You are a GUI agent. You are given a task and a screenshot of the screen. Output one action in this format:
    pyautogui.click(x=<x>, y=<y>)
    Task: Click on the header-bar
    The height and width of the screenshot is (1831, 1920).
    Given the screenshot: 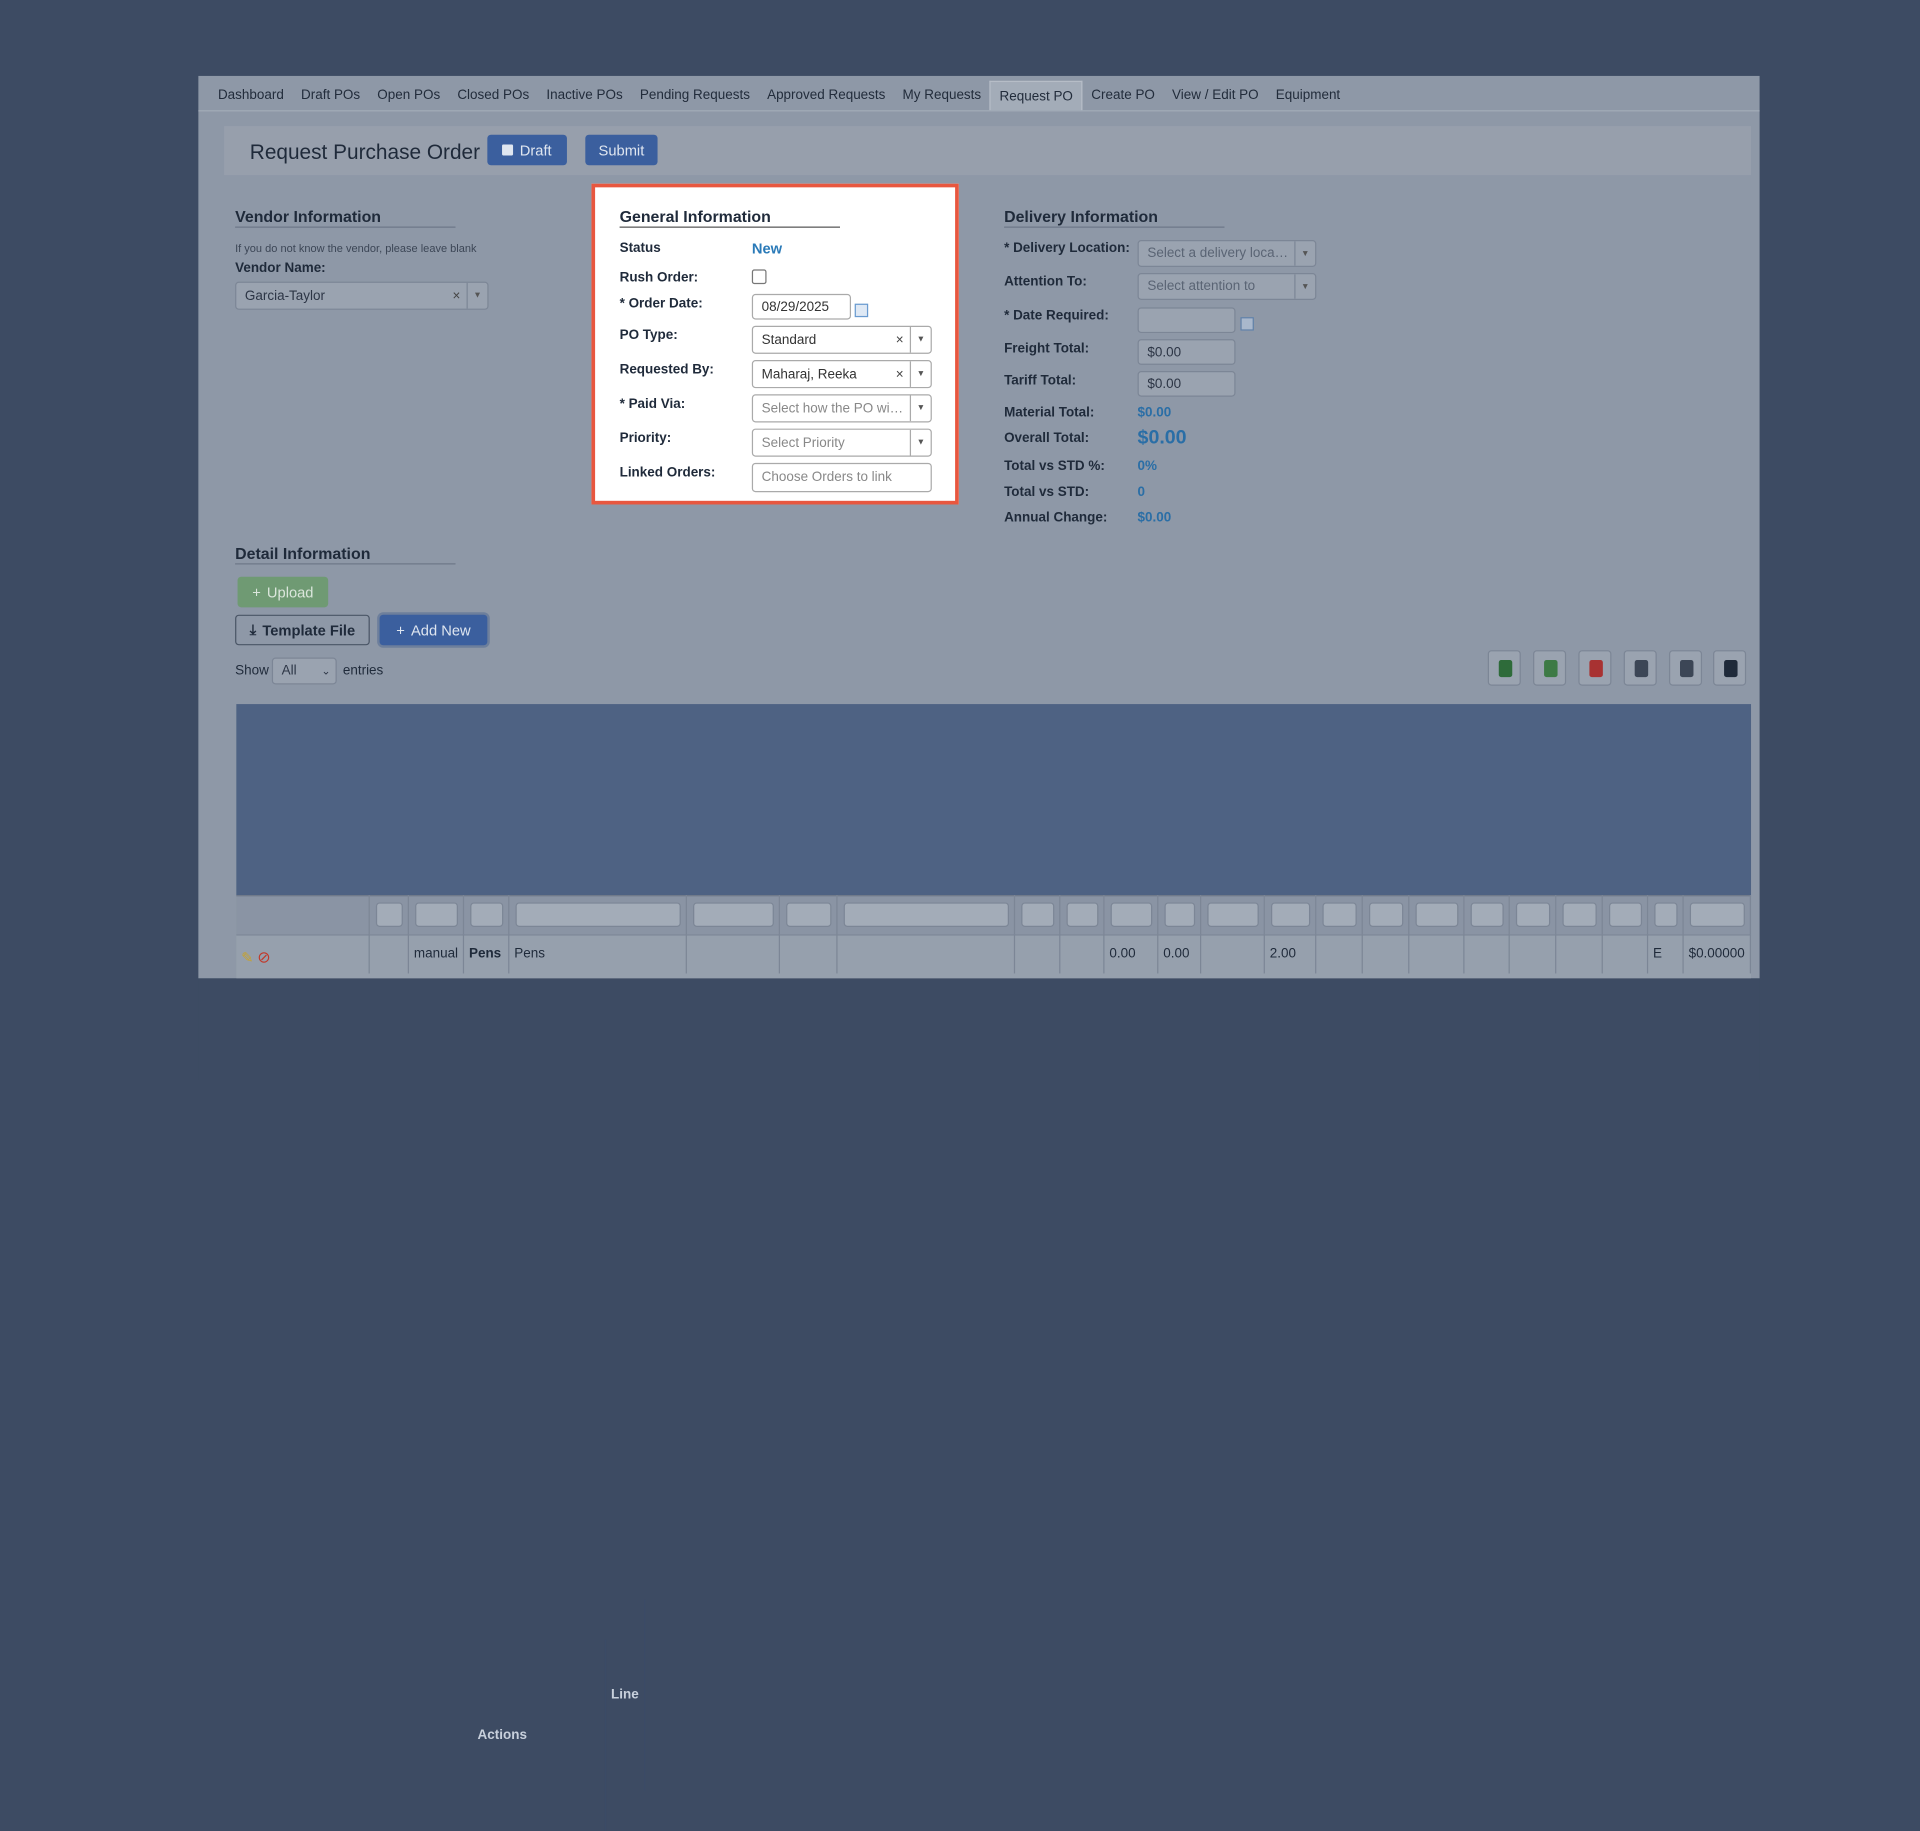 What is the action you would take?
    pyautogui.click(x=988, y=151)
    